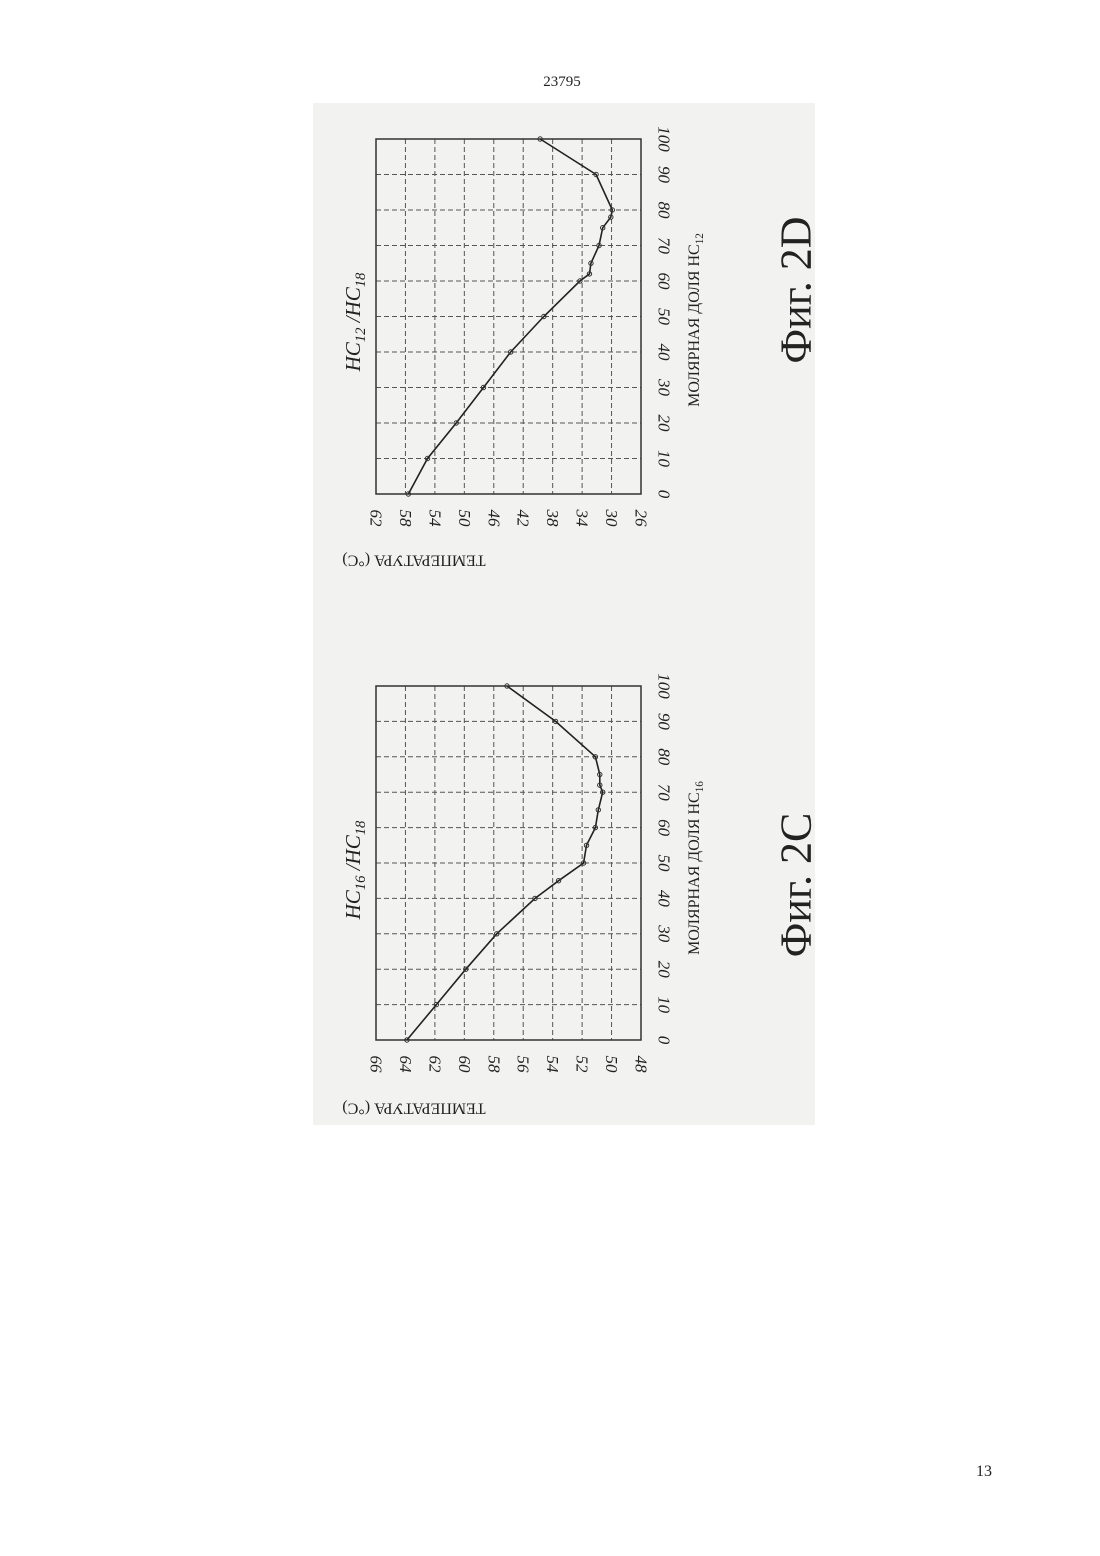  Describe the element at coordinates (355, 322) in the screenshot. I see `system-label: HC12 /HC18` at that location.